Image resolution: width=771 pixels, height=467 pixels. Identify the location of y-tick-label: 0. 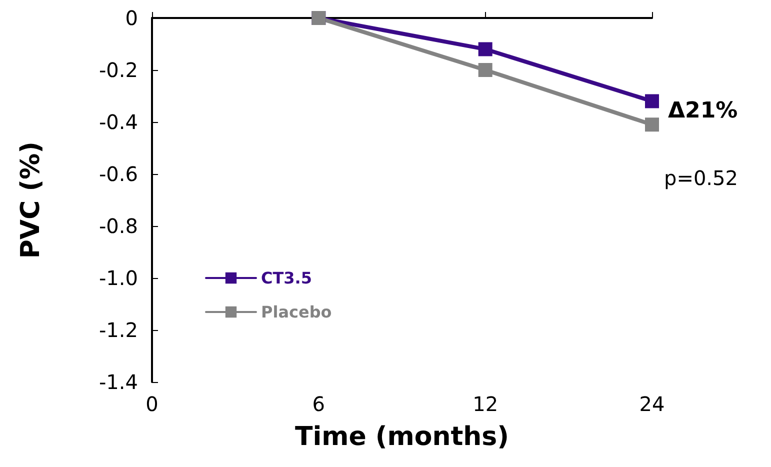
(131, 18).